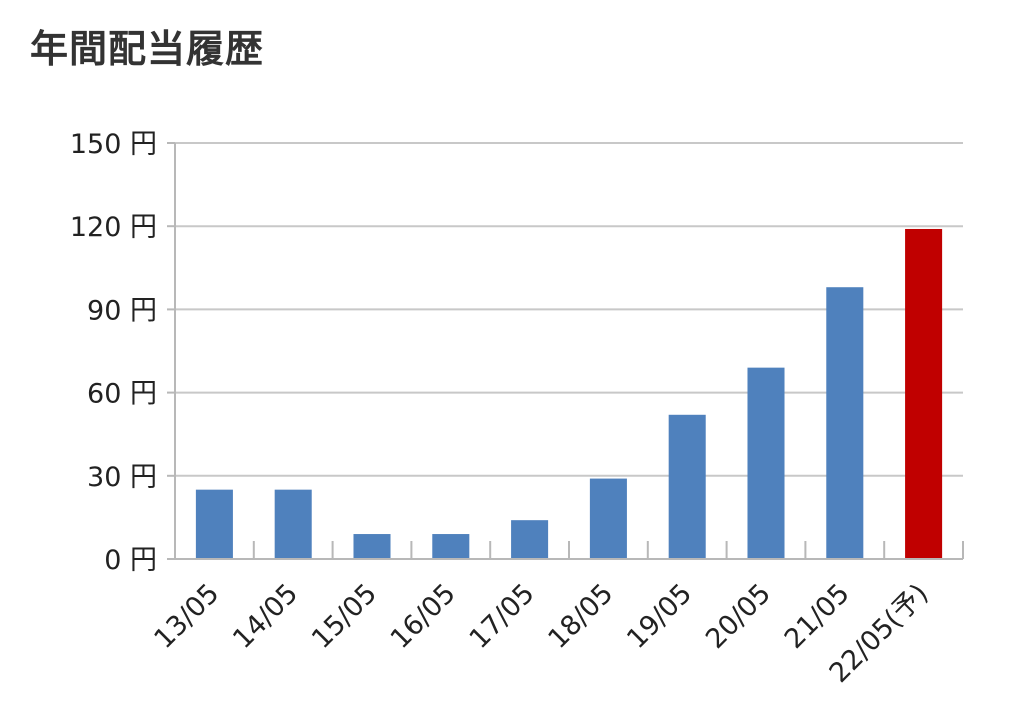  What do you see at coordinates (817, 616) in the screenshot?
I see `x-tick-label: 21/05` at bounding box center [817, 616].